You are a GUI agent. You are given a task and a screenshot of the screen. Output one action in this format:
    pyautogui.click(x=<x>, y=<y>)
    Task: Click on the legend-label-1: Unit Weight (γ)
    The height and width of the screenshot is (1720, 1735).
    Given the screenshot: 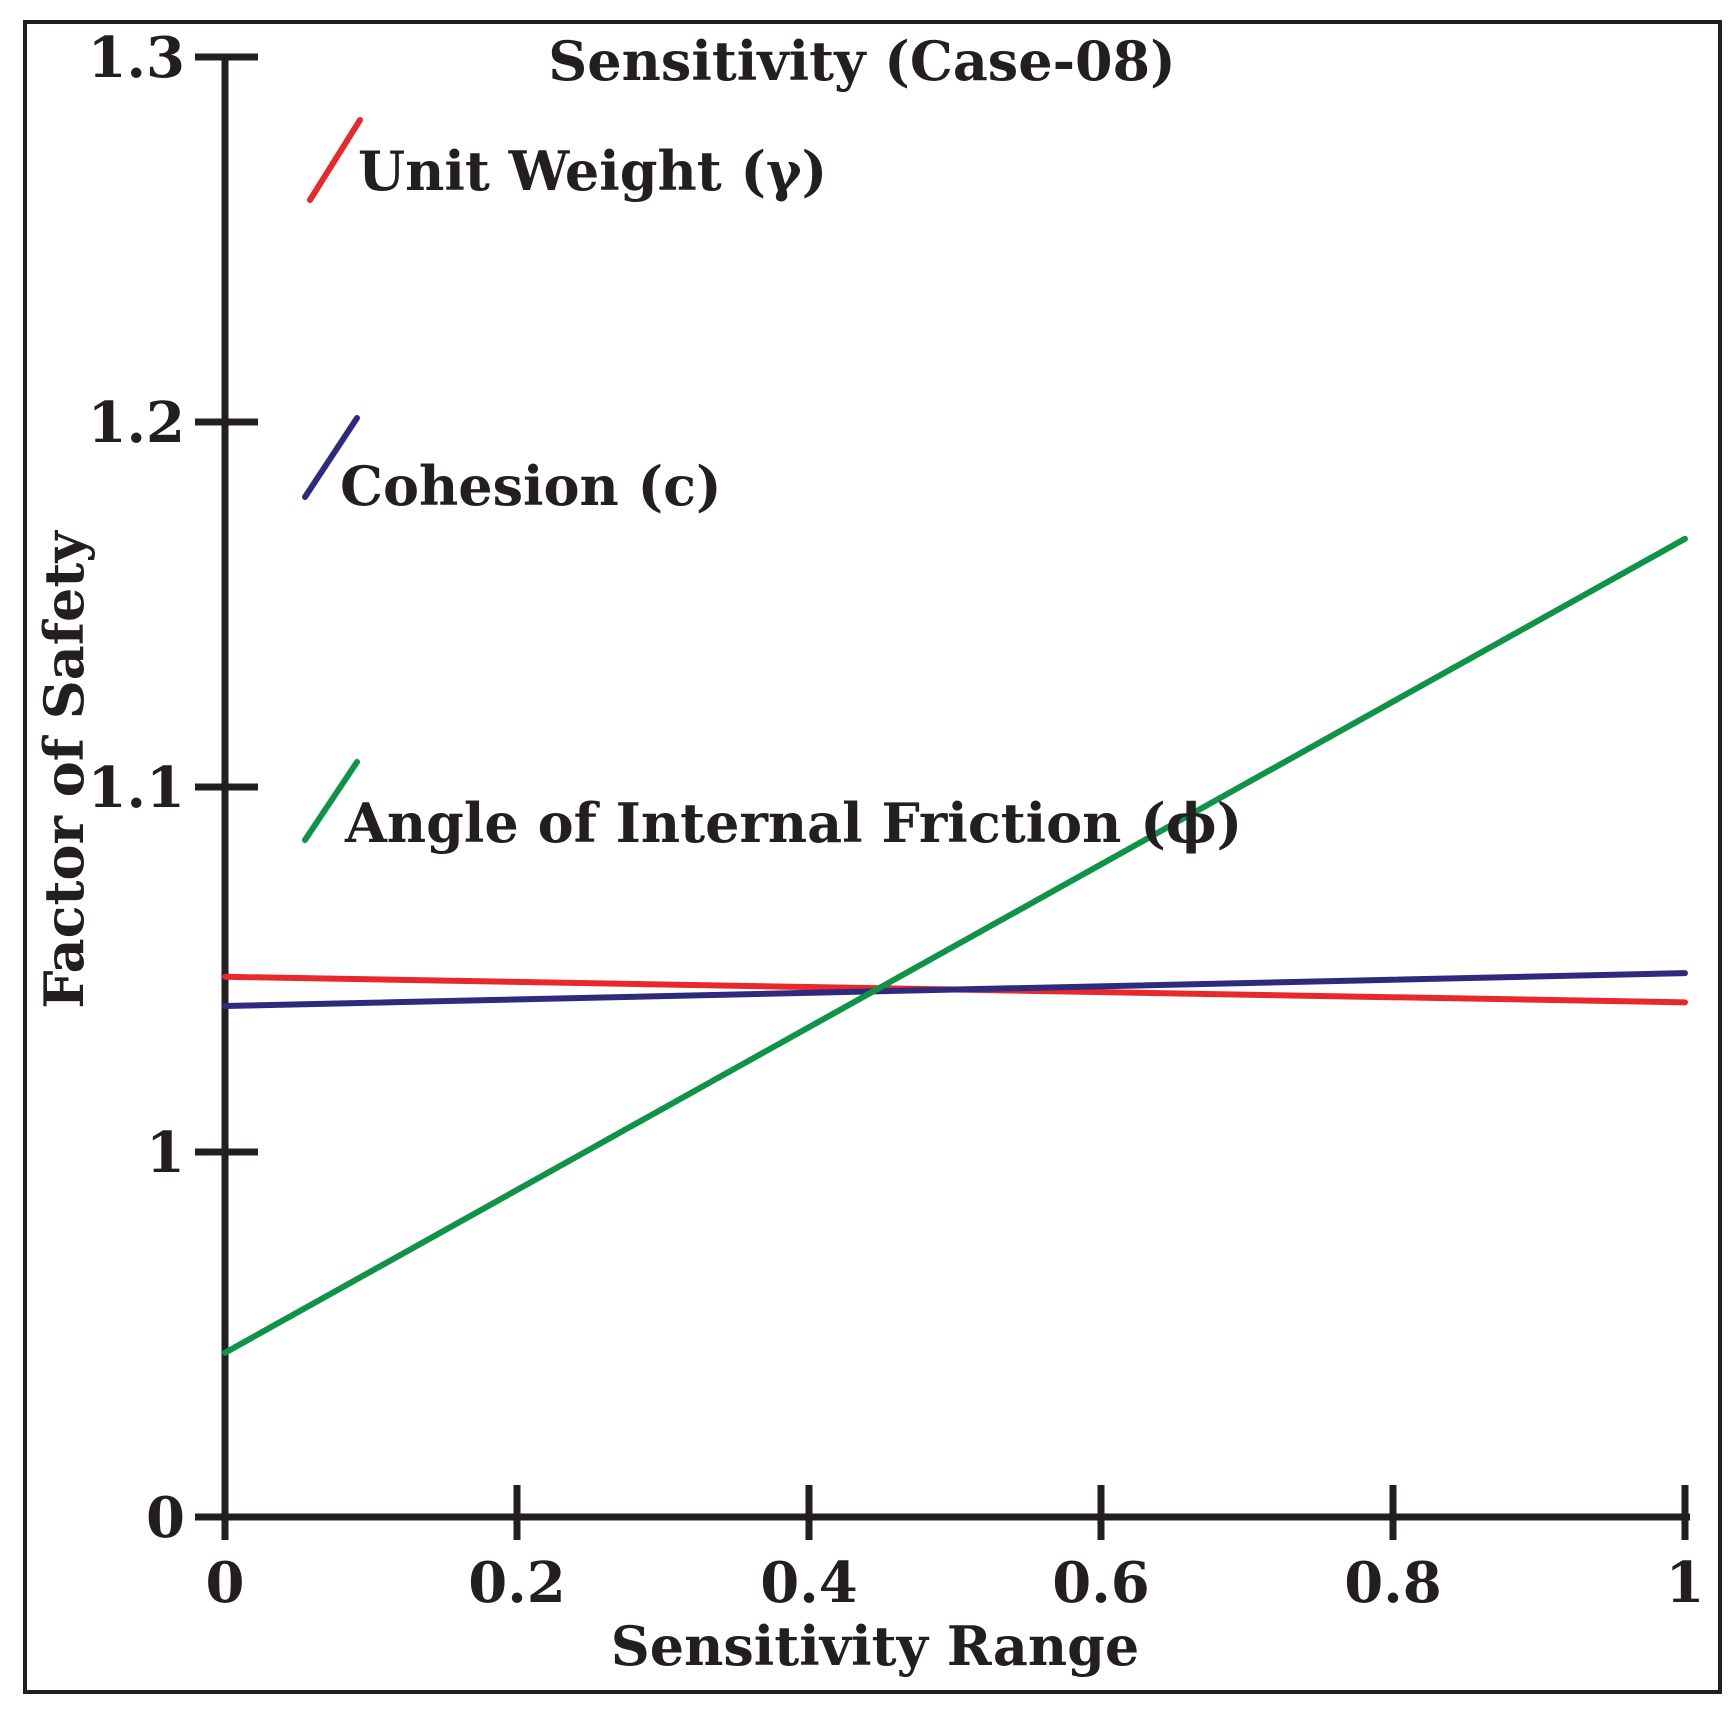 What is the action you would take?
    pyautogui.click(x=592, y=171)
    